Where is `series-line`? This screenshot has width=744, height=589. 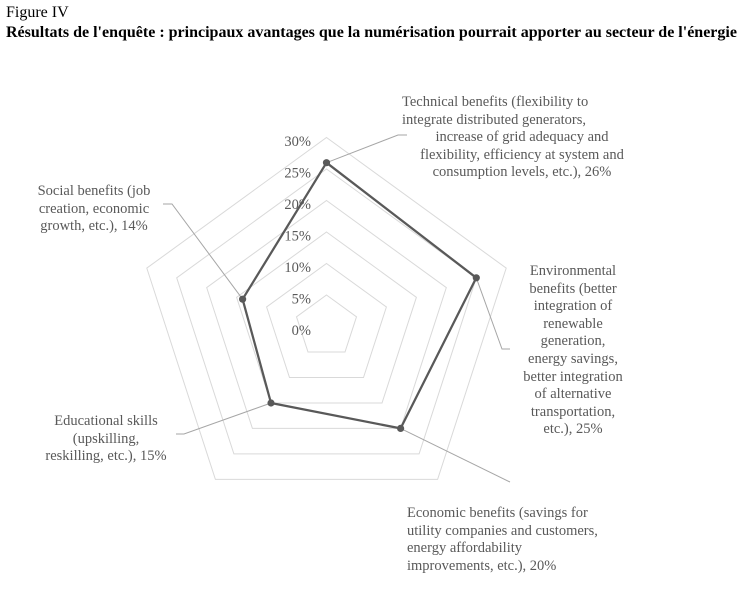 series-line is located at coordinates (359, 295).